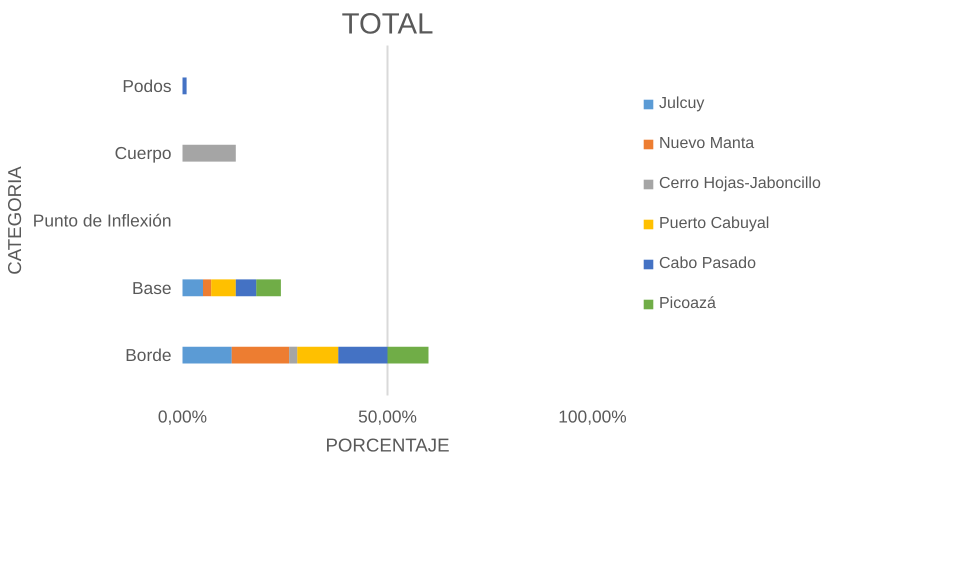 Image resolution: width=960 pixels, height=583 pixels. Describe the element at coordinates (687, 304) in the screenshot. I see `legend-label: Picoazá` at that location.